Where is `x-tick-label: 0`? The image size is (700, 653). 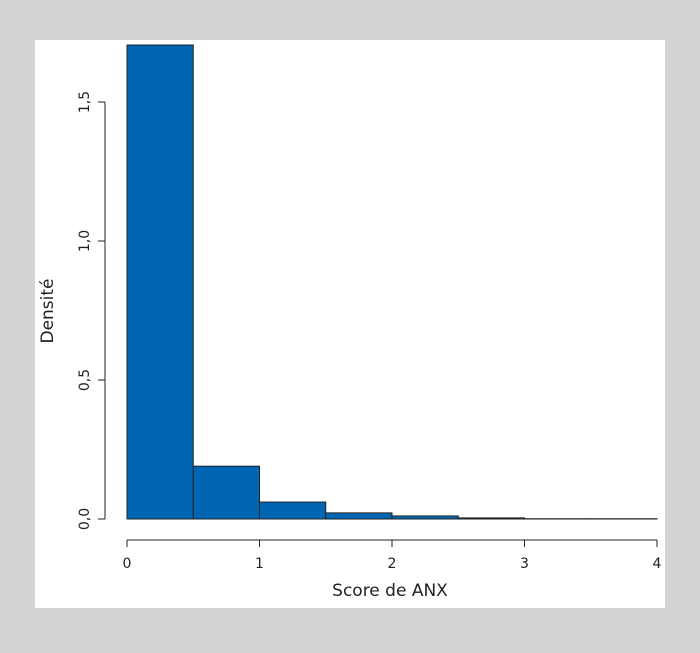 x-tick-label: 0 is located at coordinates (127, 564).